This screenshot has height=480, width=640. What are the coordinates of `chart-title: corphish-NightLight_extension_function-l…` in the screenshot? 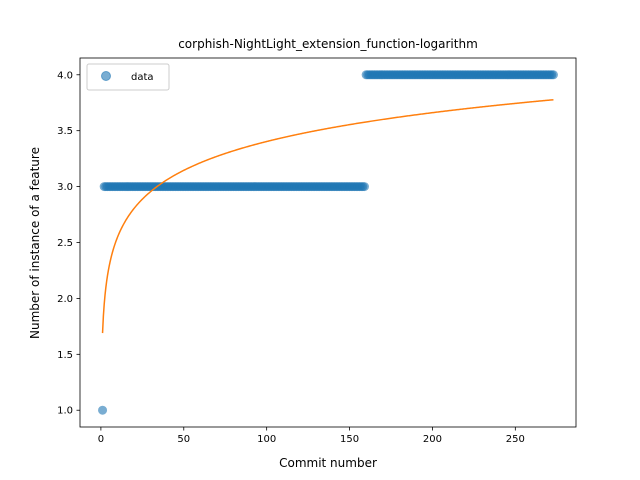 It's located at (328, 44).